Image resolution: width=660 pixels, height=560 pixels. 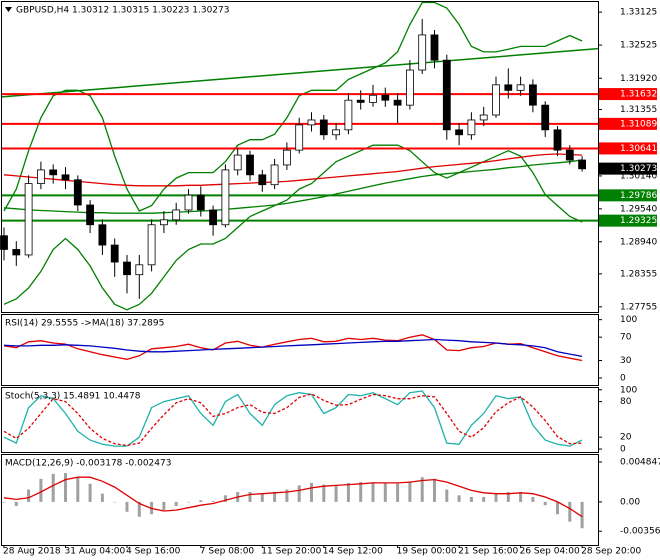 What do you see at coordinates (638, 242) in the screenshot?
I see `y-tick-label: 1.28940` at bounding box center [638, 242].